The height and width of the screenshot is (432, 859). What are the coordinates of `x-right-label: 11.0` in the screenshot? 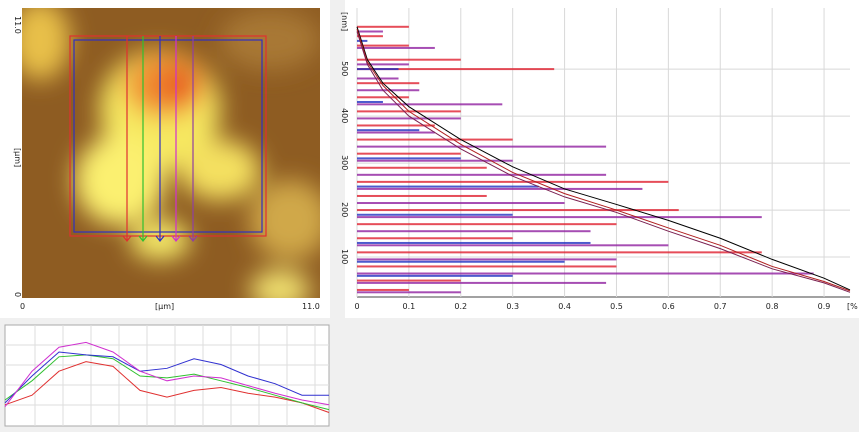 It's located at (311, 306).